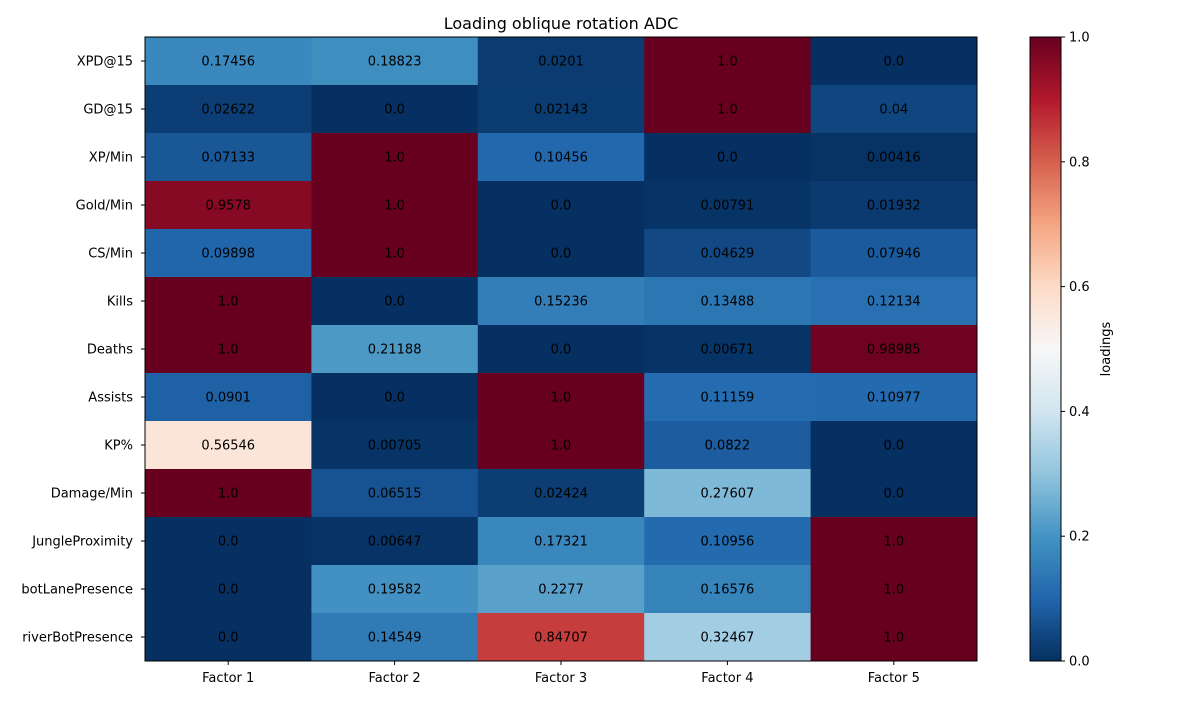 The image size is (1200, 704). I want to click on cell-value-label: 0.98985, so click(894, 350).